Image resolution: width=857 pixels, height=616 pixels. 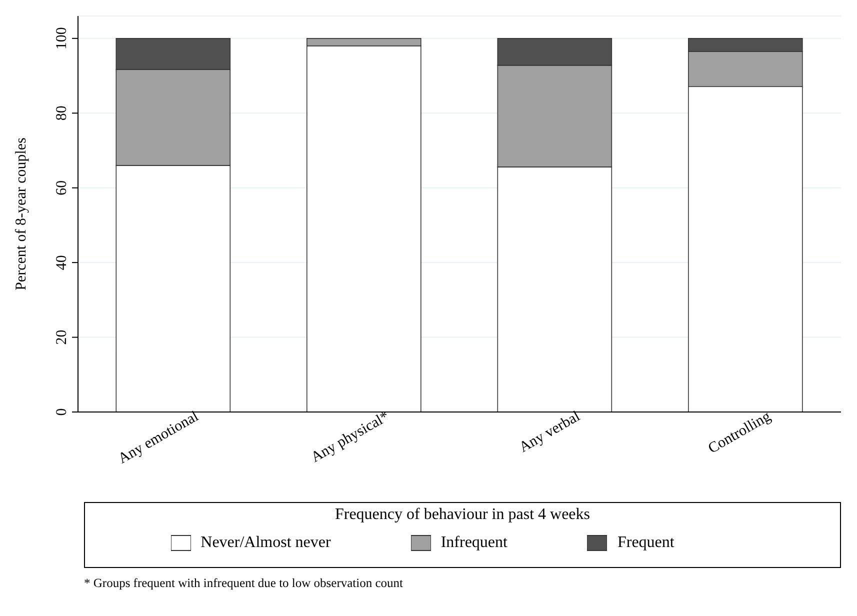 What do you see at coordinates (62, 38) in the screenshot?
I see `y-tick-label: 100` at bounding box center [62, 38].